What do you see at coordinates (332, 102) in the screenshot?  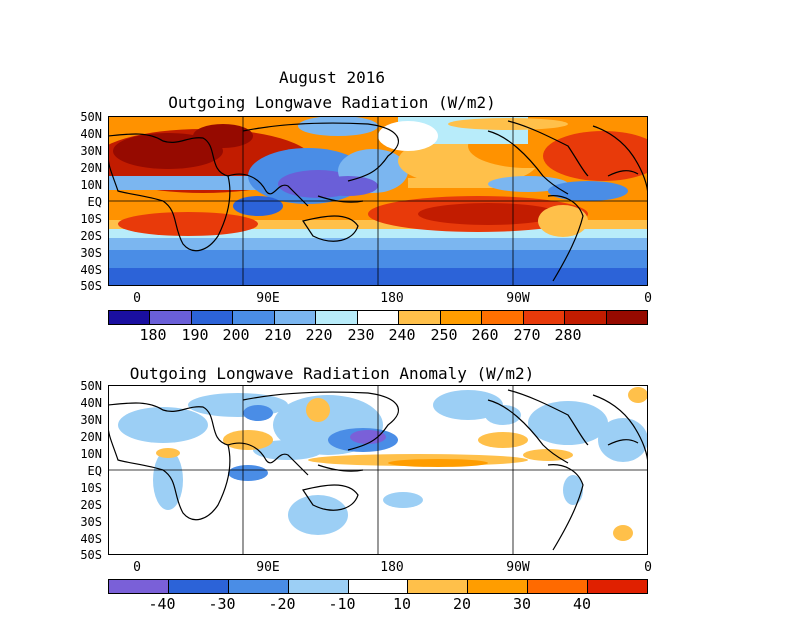 I see `olr-panel-title: Outgoing Longwave Radiation (W/m2)` at bounding box center [332, 102].